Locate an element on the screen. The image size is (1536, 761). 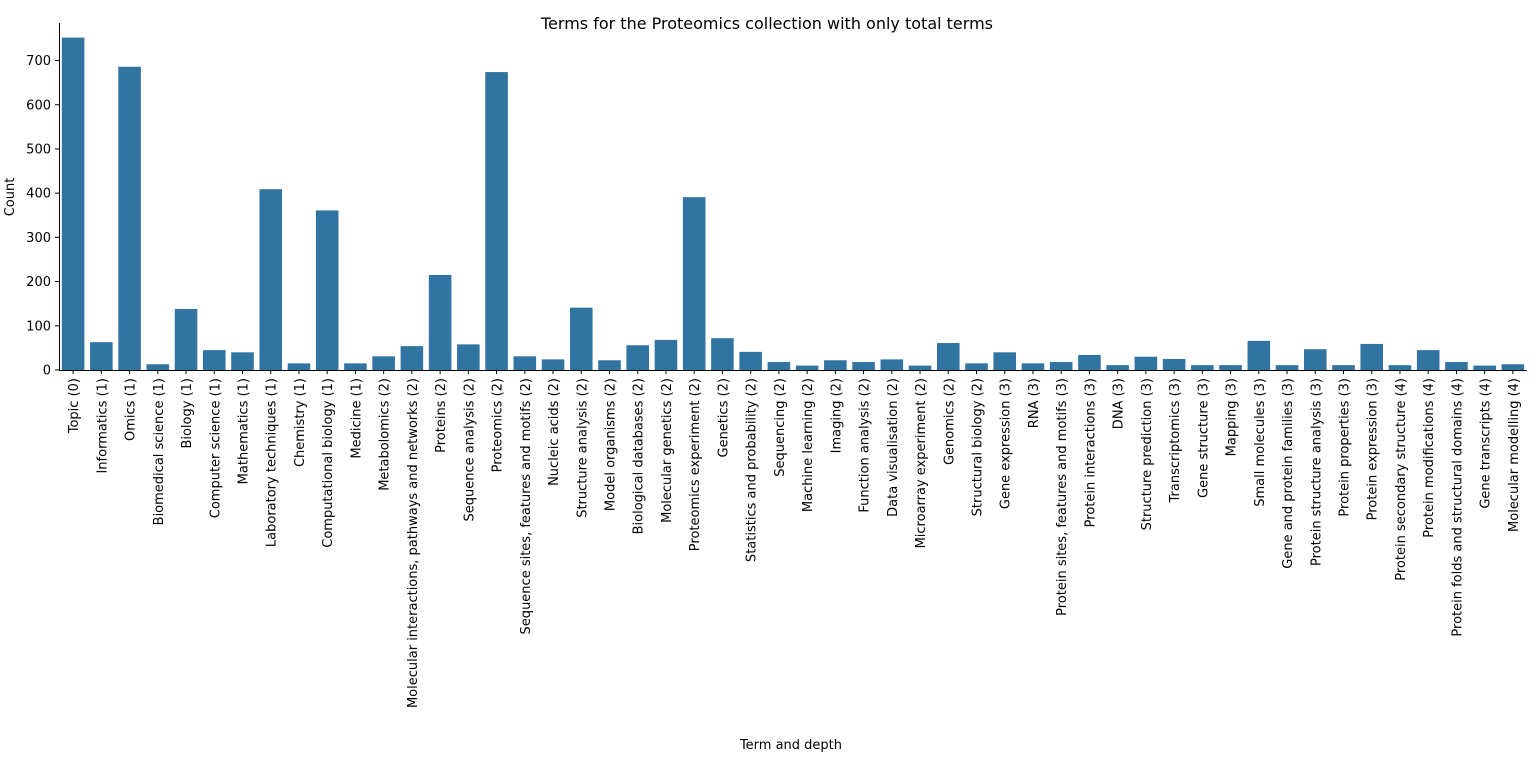
x-tick-label: Protein interactions (3) is located at coordinates (1090, 452).